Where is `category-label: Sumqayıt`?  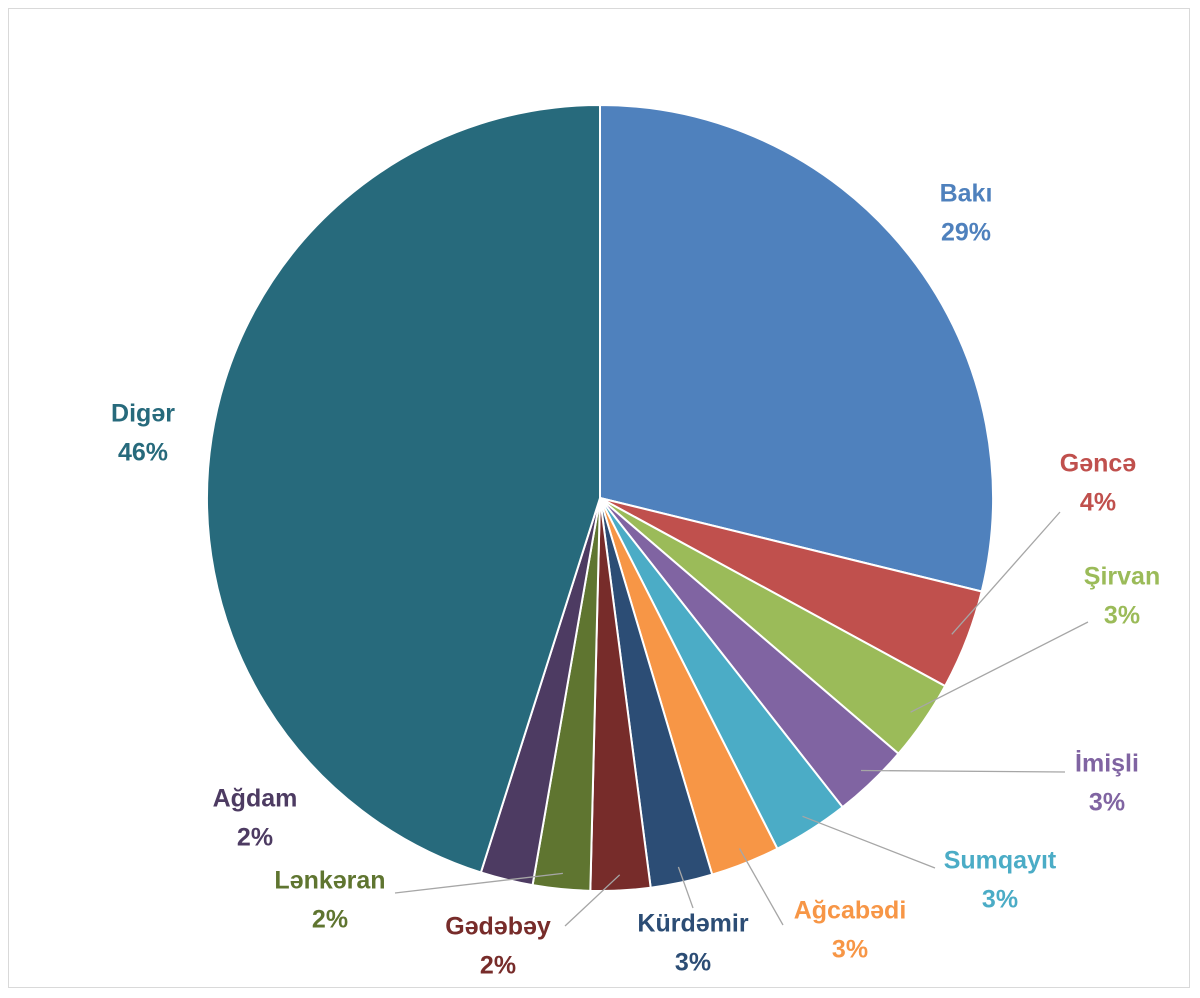
category-label: Sumqayıt is located at coordinates (1000, 861).